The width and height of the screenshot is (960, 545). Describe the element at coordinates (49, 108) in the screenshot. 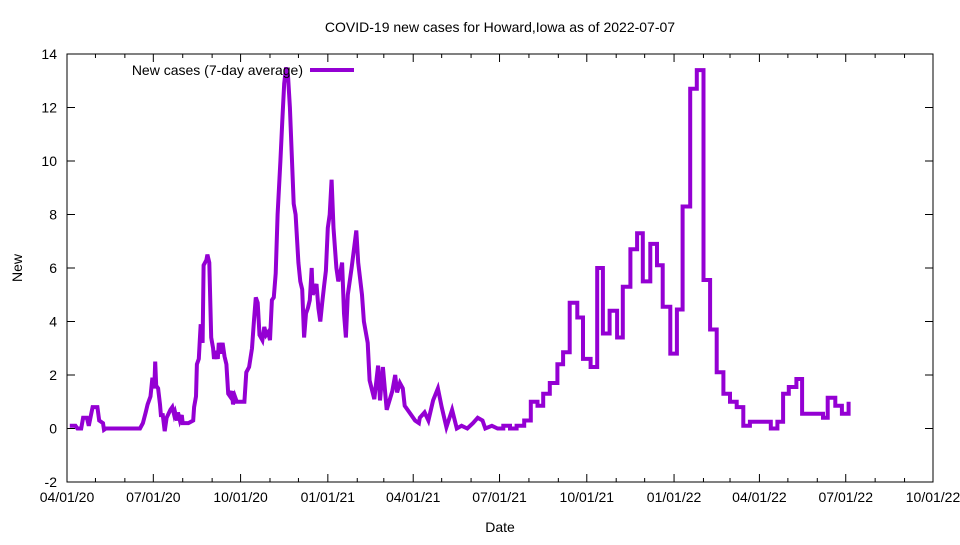

I see `y-tick-label: 12` at that location.